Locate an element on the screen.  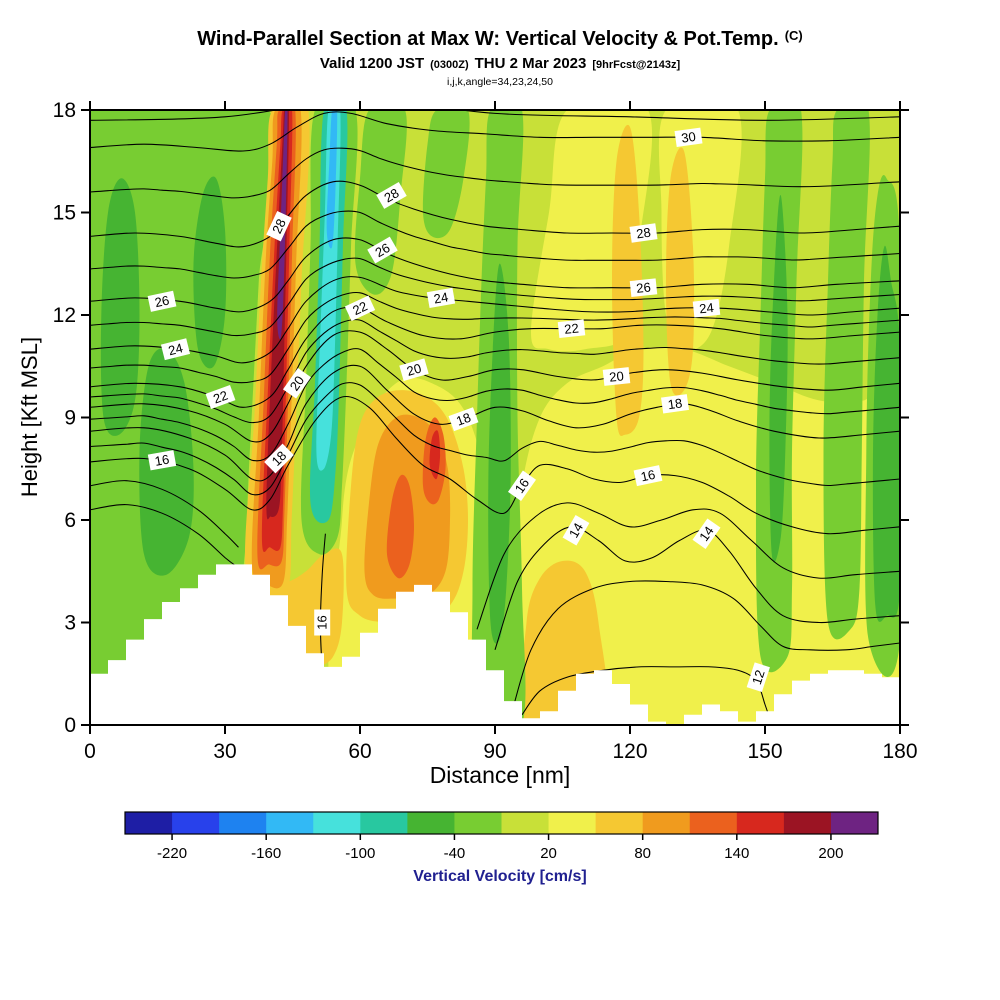
y-tick-label: 0 is located at coordinates (70, 725).